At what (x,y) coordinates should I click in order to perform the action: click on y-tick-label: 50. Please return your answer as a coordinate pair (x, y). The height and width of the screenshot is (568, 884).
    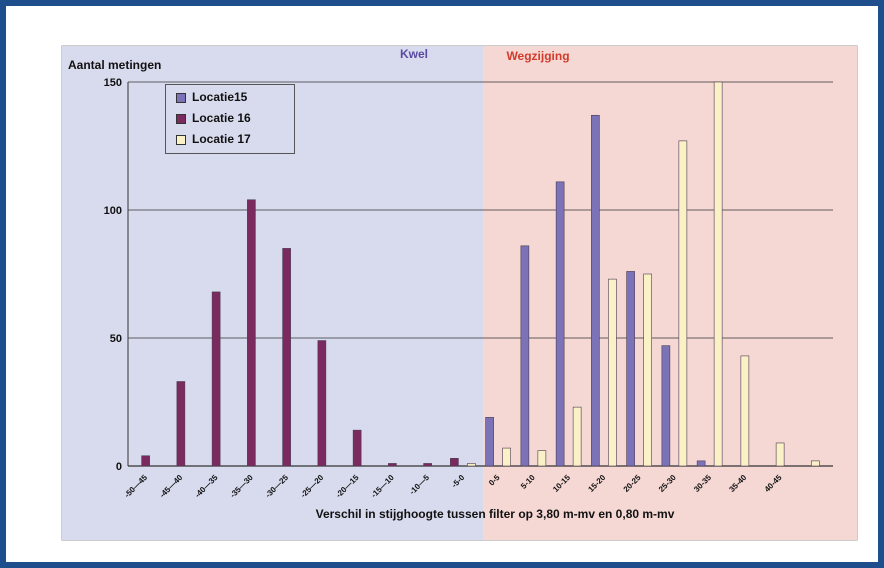
    Looking at the image, I should click on (116, 339).